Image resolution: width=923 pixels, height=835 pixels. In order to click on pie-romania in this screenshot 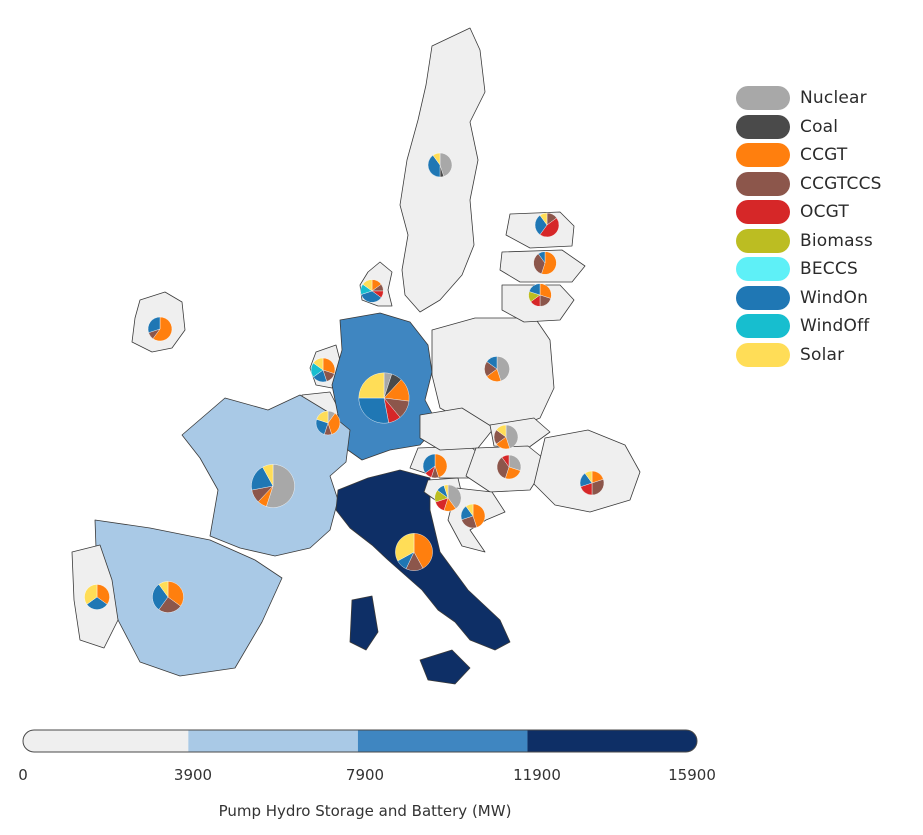, I will do `click(592, 483)`.